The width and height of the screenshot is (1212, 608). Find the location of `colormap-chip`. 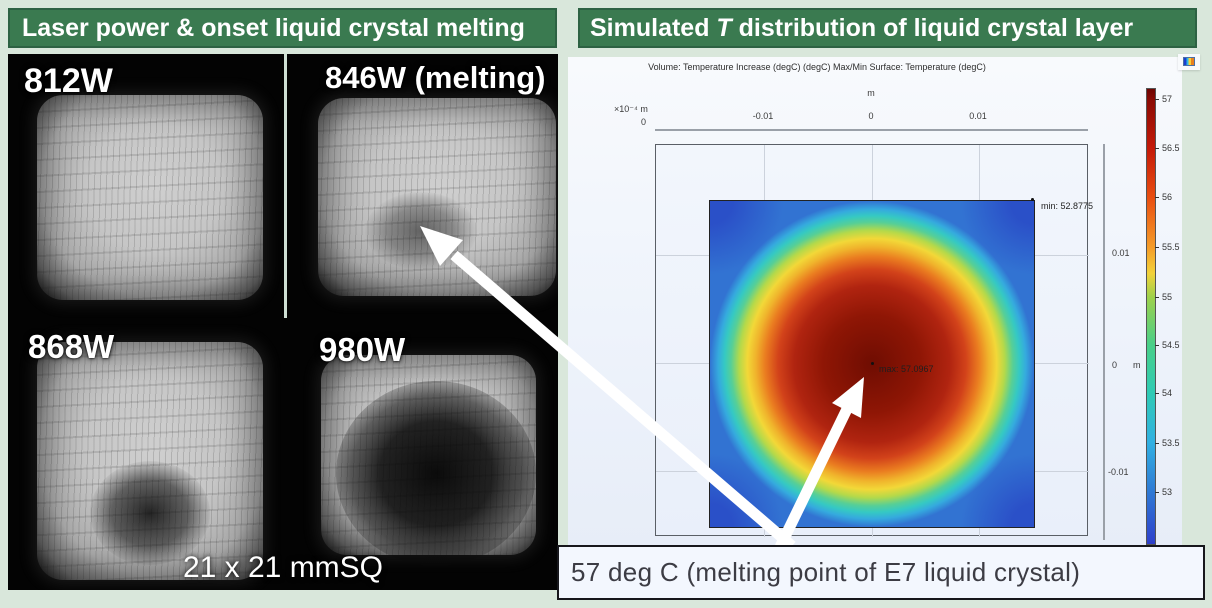

colormap-chip is located at coordinates (1189, 62).